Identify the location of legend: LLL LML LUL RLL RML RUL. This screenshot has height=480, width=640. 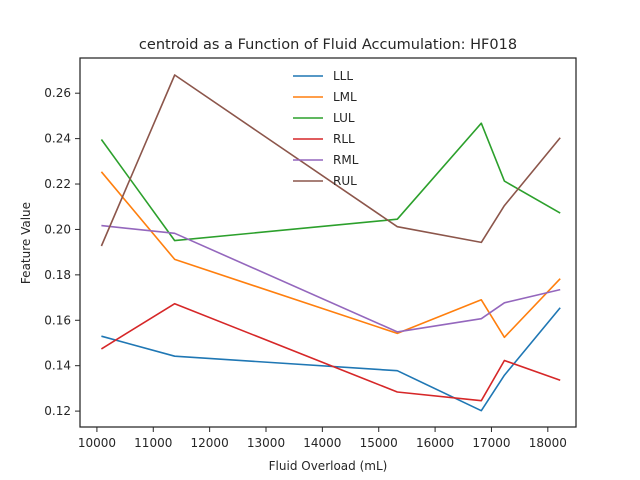
(326, 128).